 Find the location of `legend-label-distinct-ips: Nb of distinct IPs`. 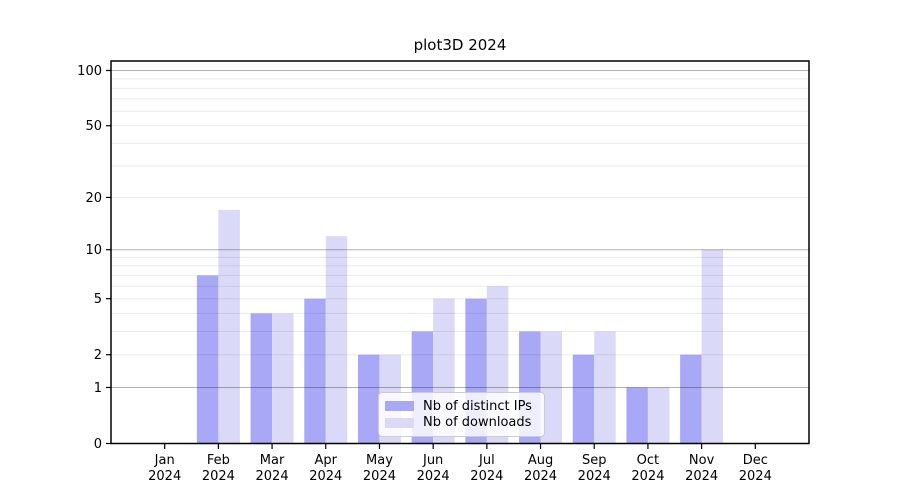

legend-label-distinct-ips: Nb of distinct IPs is located at coordinates (477, 406).